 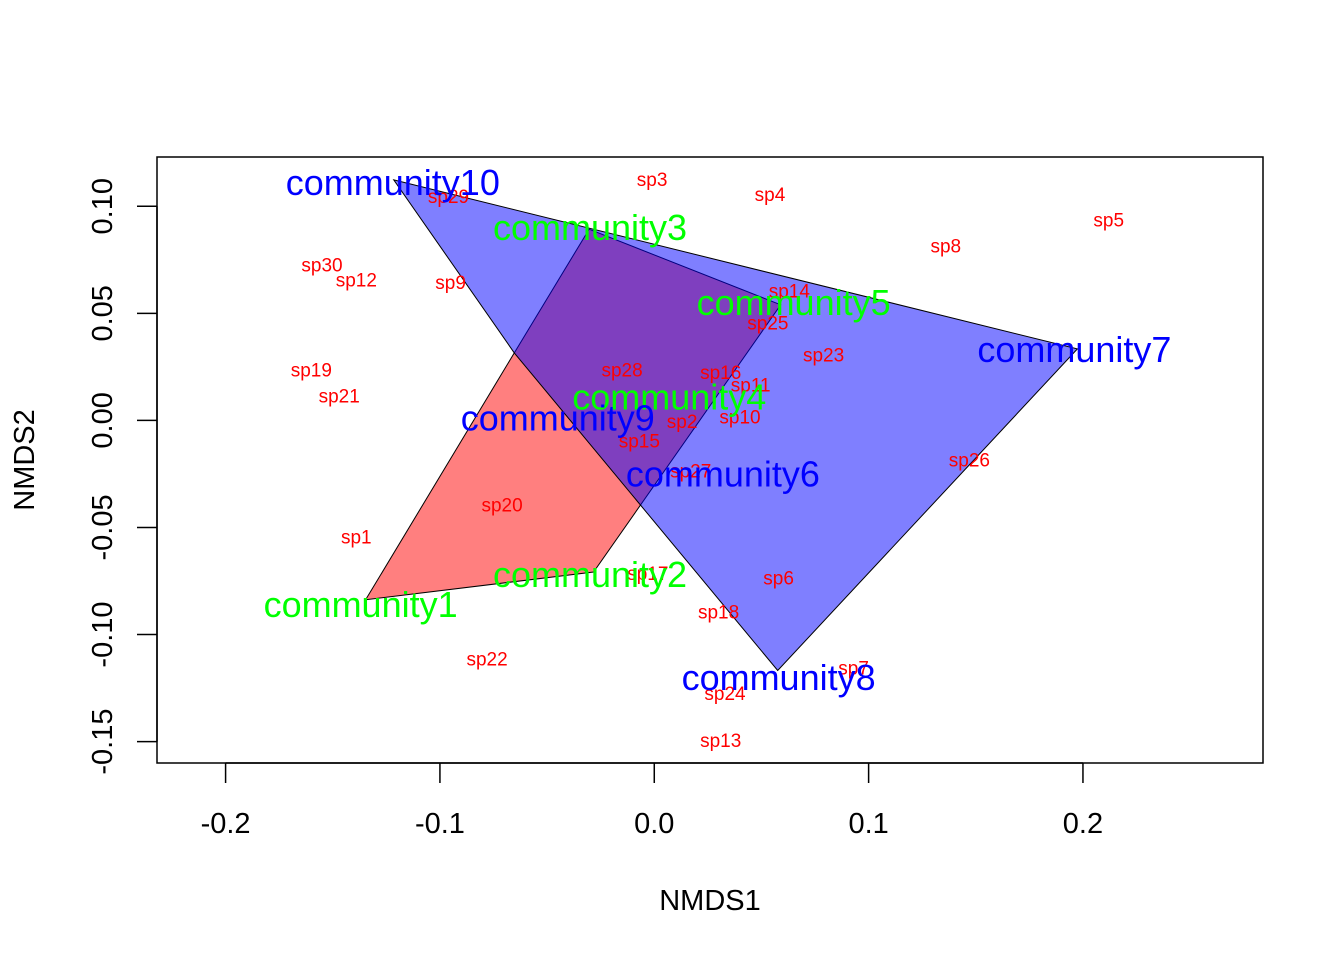 I want to click on species-label: sp26, so click(x=969, y=461).